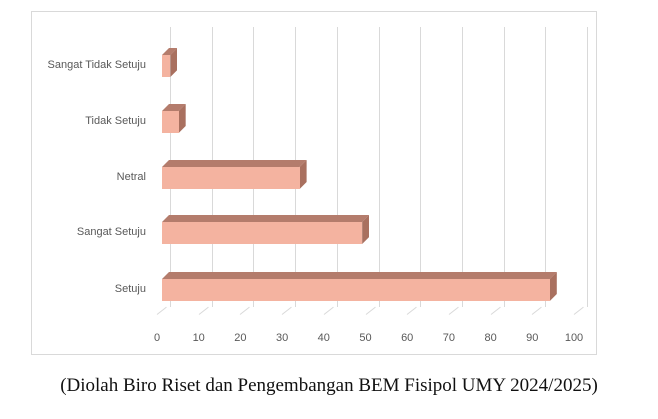 The height and width of the screenshot is (419, 658). What do you see at coordinates (157, 338) in the screenshot?
I see `x-tick-label: 0` at bounding box center [157, 338].